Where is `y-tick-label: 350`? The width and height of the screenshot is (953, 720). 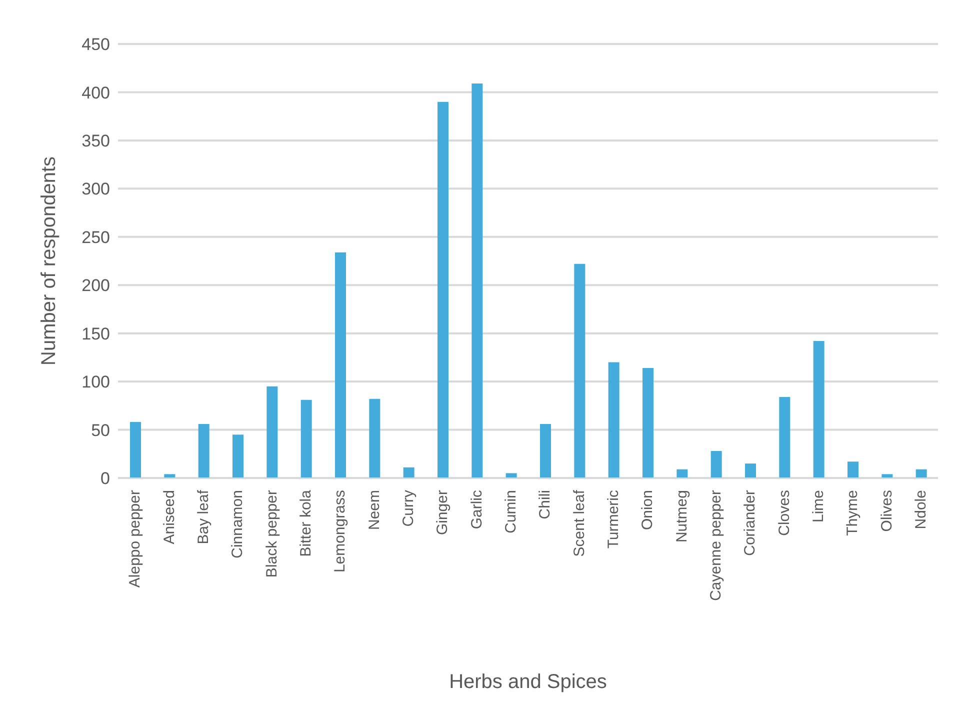
y-tick-label: 350 is located at coordinates (96, 140).